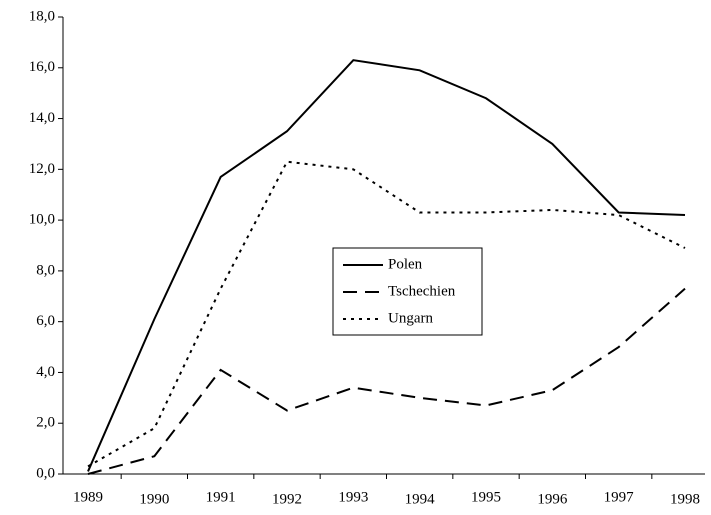  Describe the element at coordinates (45, 473) in the screenshot. I see `y-tick-label: 0,0` at that location.